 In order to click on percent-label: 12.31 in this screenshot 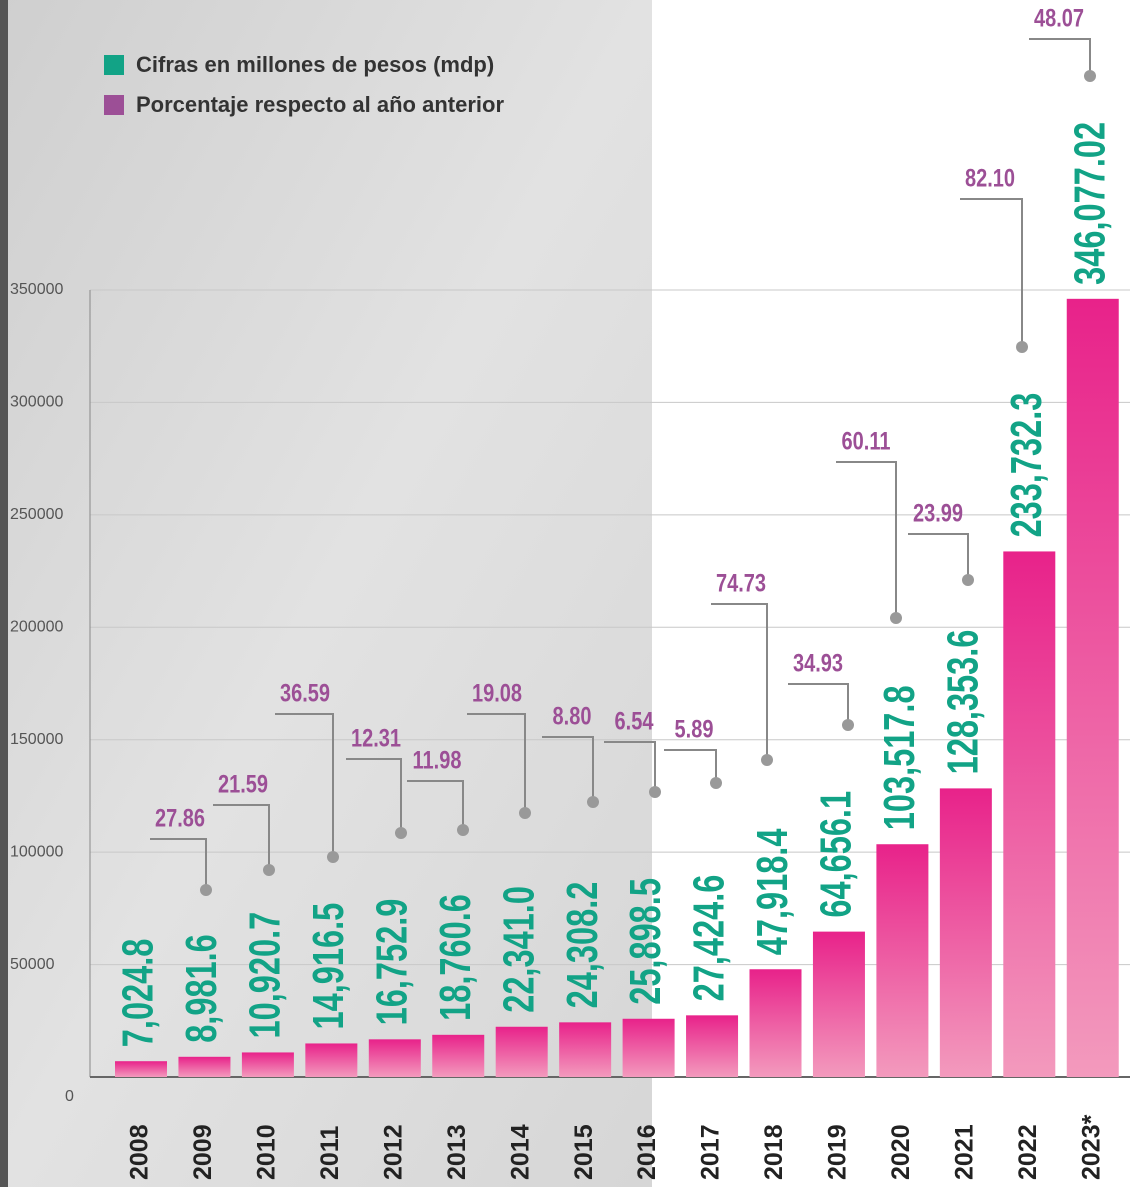, I will do `click(376, 739)`.